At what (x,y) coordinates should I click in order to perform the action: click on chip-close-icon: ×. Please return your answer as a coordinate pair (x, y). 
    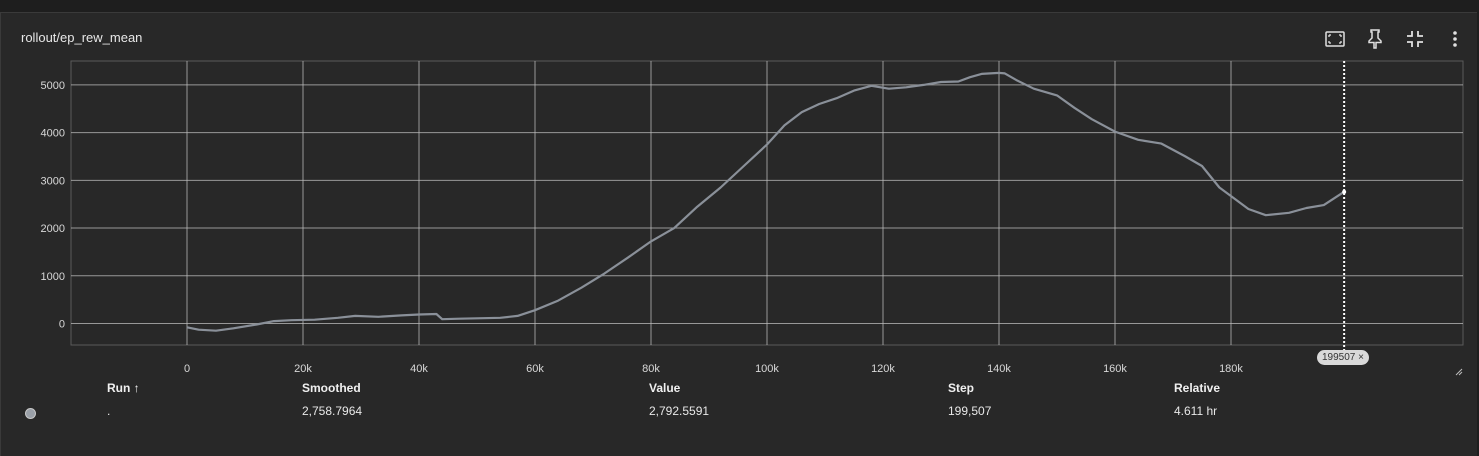
    Looking at the image, I should click on (1361, 357).